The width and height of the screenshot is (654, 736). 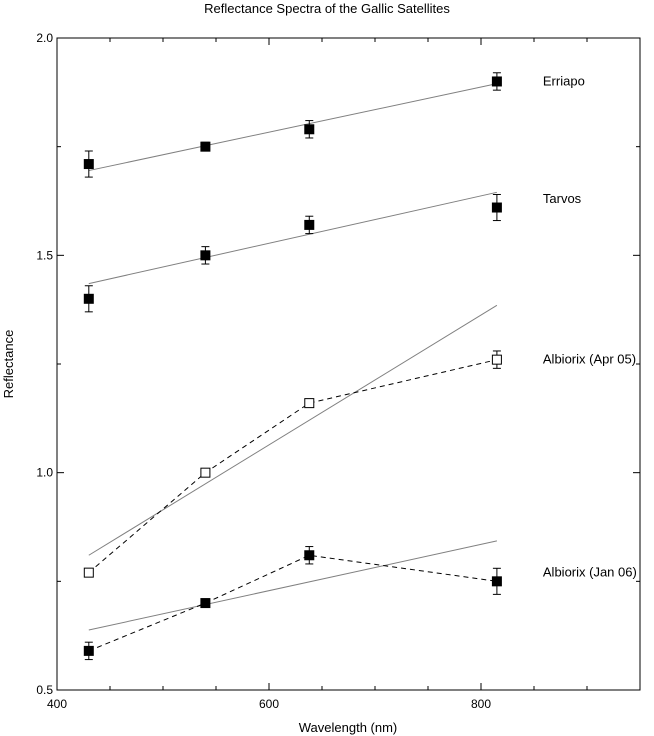 What do you see at coordinates (562, 198) in the screenshot?
I see `series-label-tarvos: Tarvos` at bounding box center [562, 198].